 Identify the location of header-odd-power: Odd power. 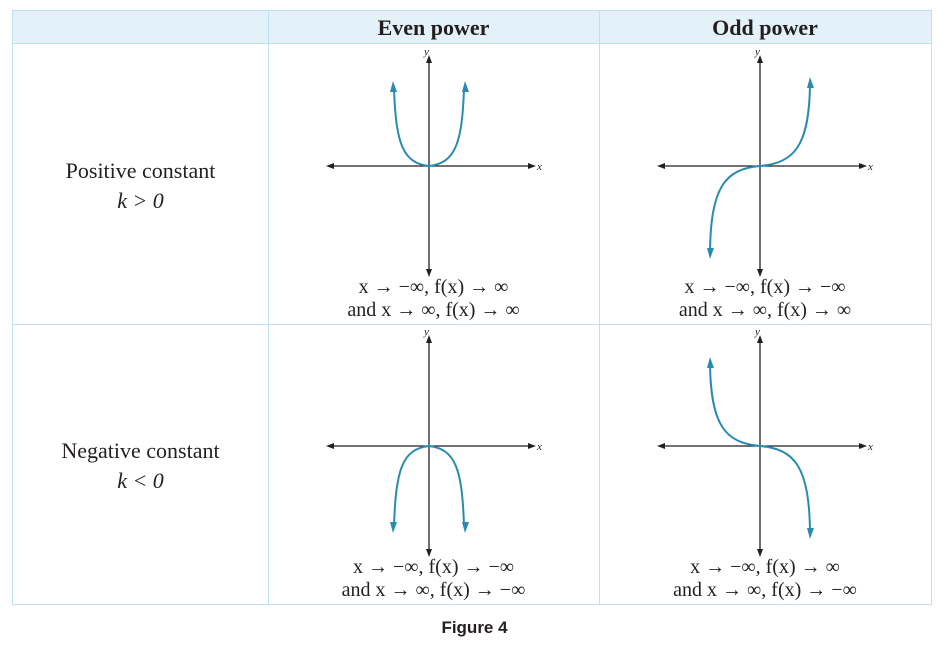
(765, 27).